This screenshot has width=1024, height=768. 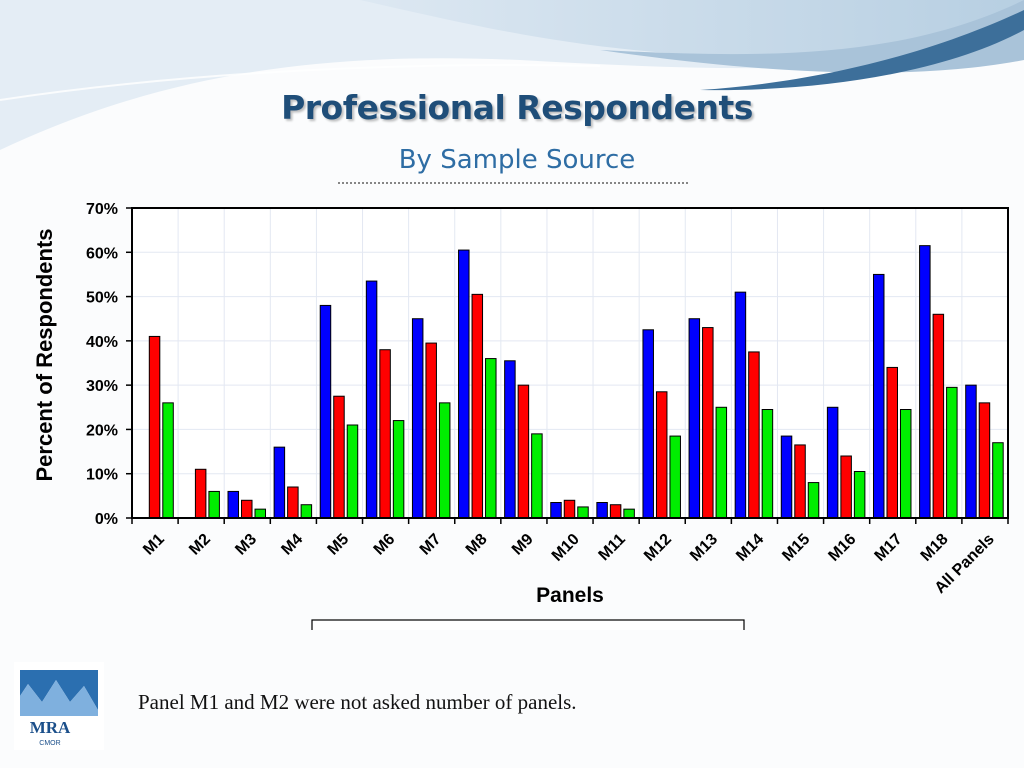 I want to click on y-tick-label: 60%, so click(x=102, y=253).